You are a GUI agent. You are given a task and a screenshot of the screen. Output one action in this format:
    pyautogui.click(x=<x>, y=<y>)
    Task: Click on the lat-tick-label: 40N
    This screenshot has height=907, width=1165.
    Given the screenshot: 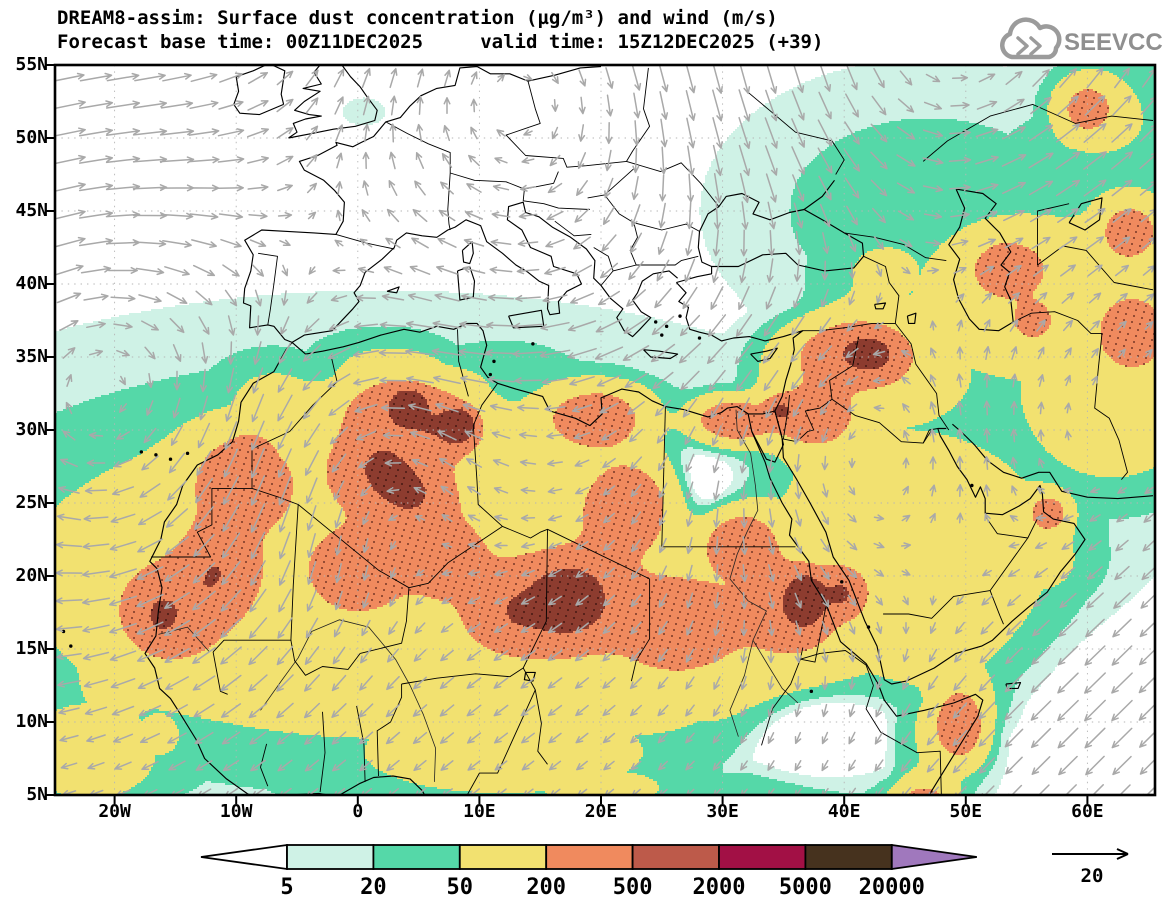 What is the action you would take?
    pyautogui.click(x=31, y=283)
    